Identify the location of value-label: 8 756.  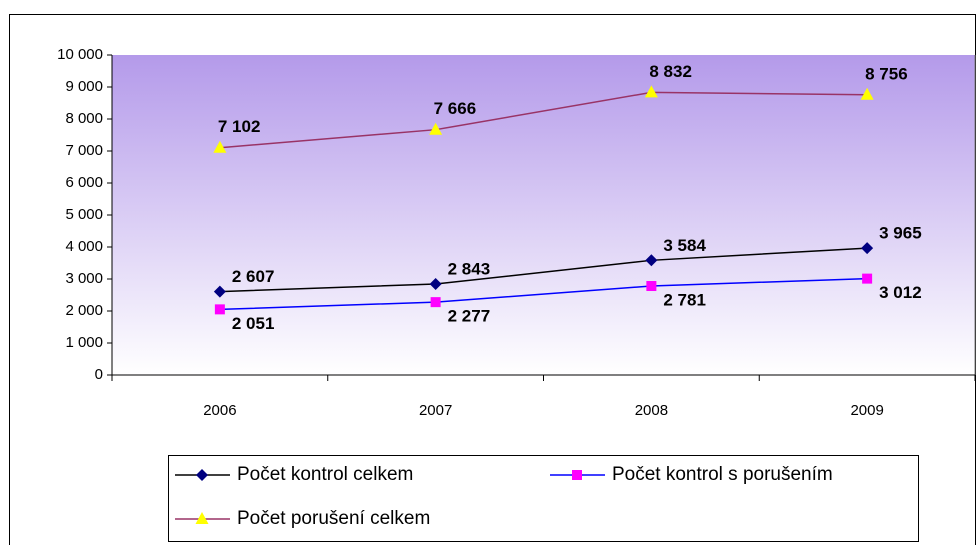
(886, 73).